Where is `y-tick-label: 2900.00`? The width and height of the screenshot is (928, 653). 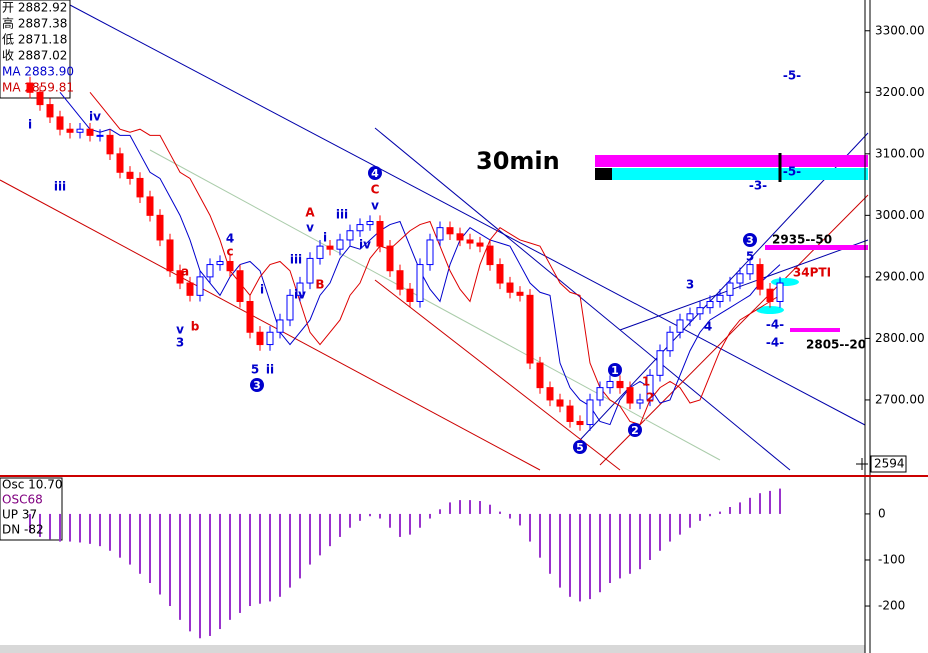 y-tick-label: 2900.00 is located at coordinates (900, 276).